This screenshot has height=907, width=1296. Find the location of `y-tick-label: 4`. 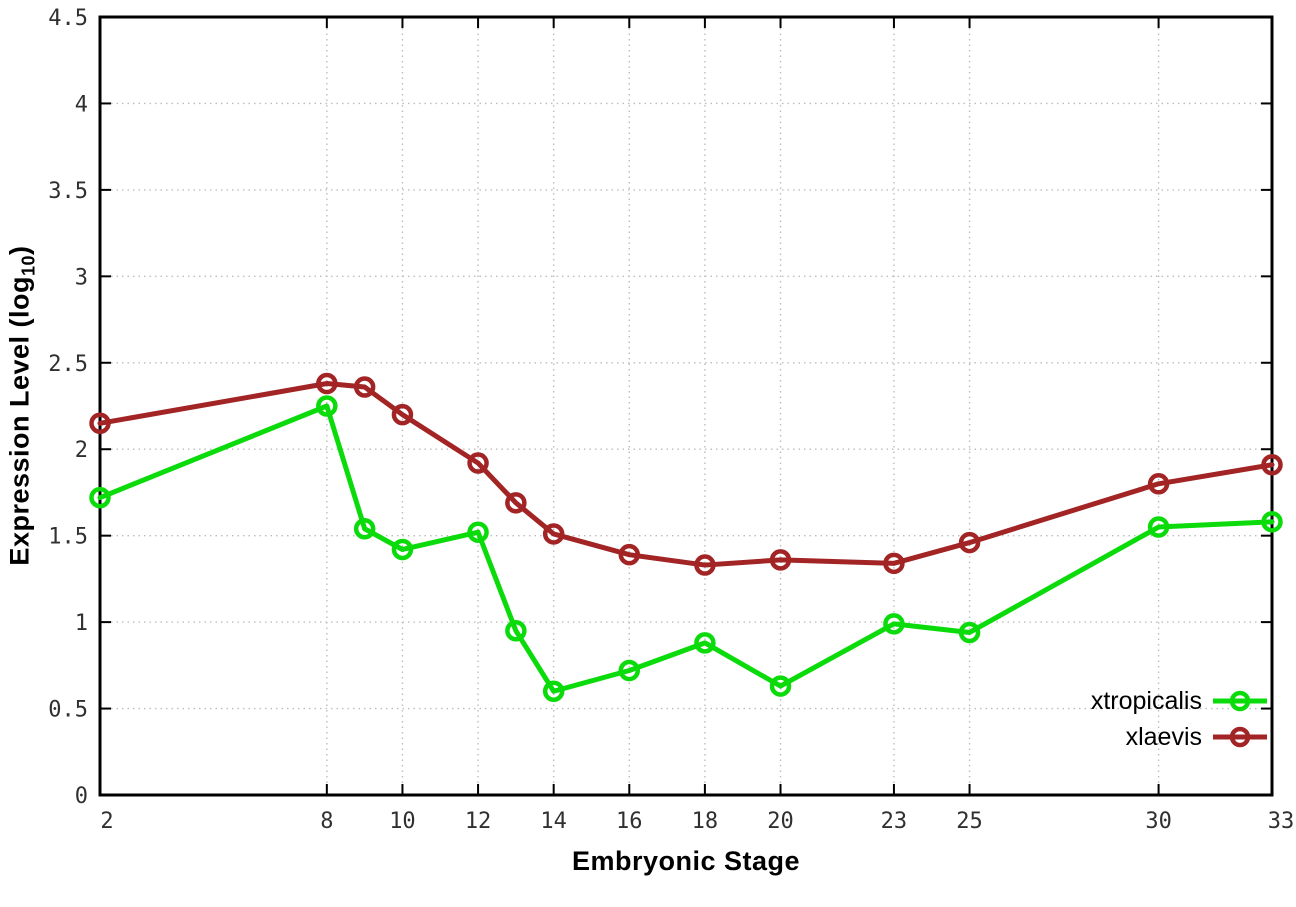

y-tick-label: 4 is located at coordinates (81, 104).